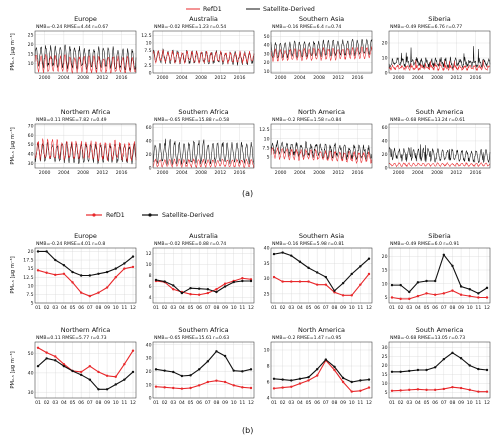 This screenshot has width=500, height=439. What do you see at coordinates (45, 173) in the screenshot?
I see `panel-a-northern-africa-xtick-0: 2000` at bounding box center [45, 173].